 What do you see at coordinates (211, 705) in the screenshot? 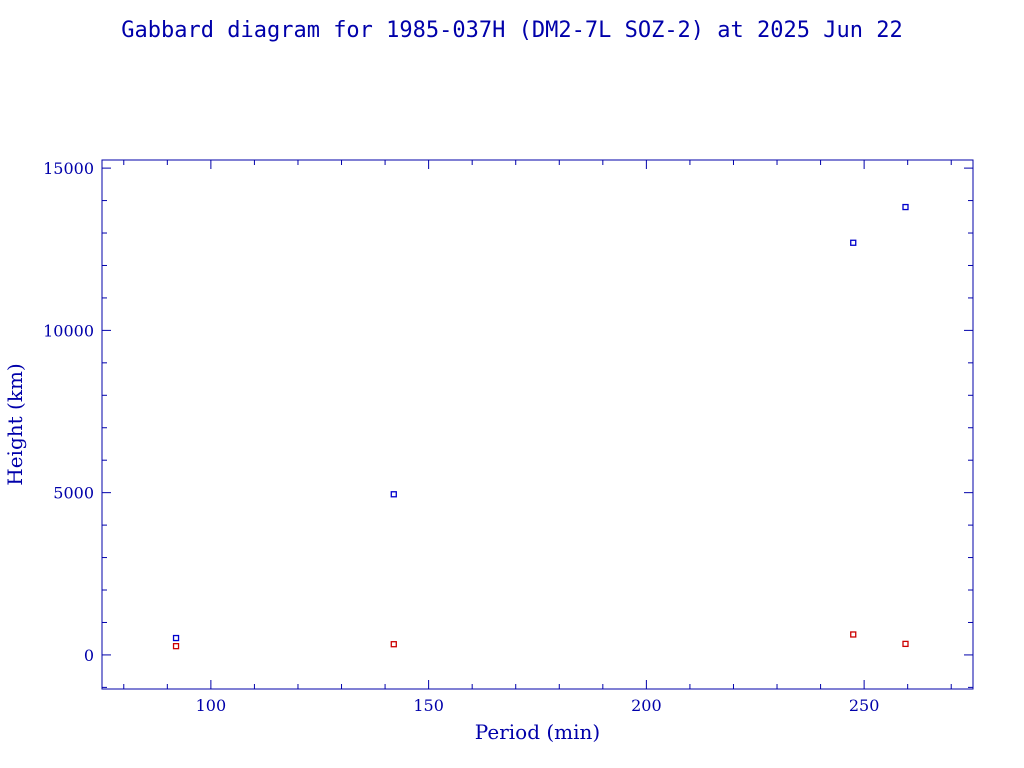
I see `x-tick-label: 100` at bounding box center [211, 705].